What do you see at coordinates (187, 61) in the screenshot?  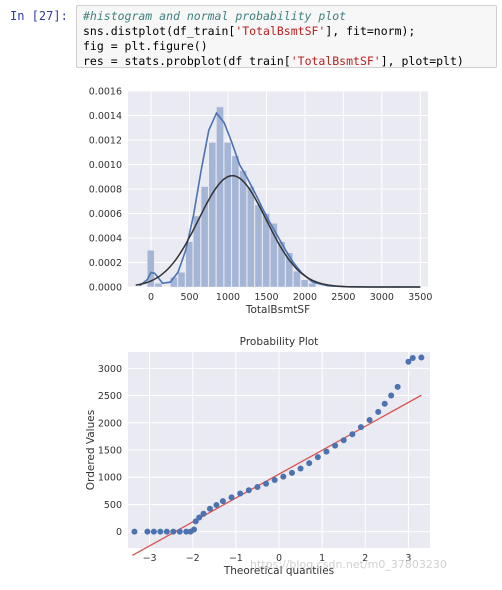 I see `code-token: res = stats.probplot(df_train[` at bounding box center [187, 61].